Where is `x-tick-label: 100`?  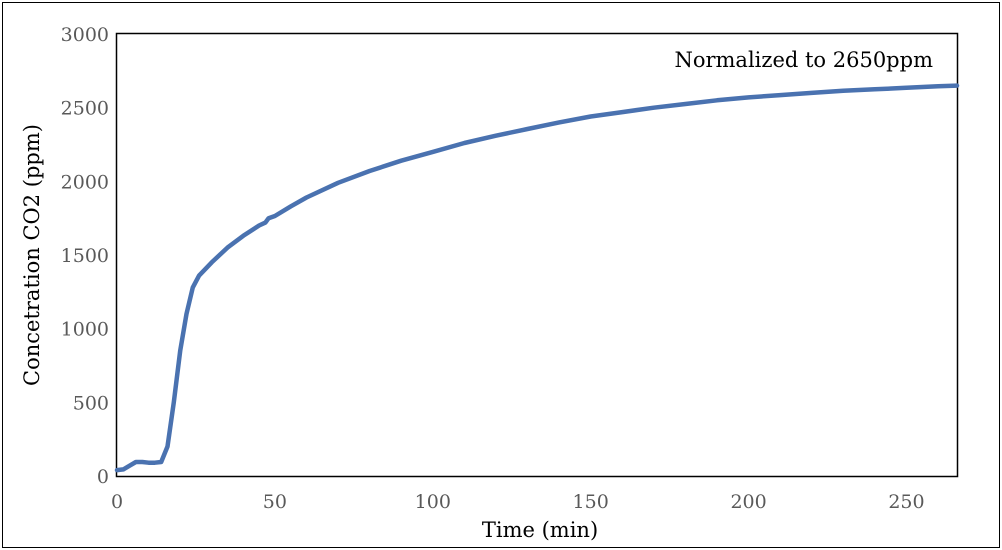 x-tick-label: 100 is located at coordinates (433, 502).